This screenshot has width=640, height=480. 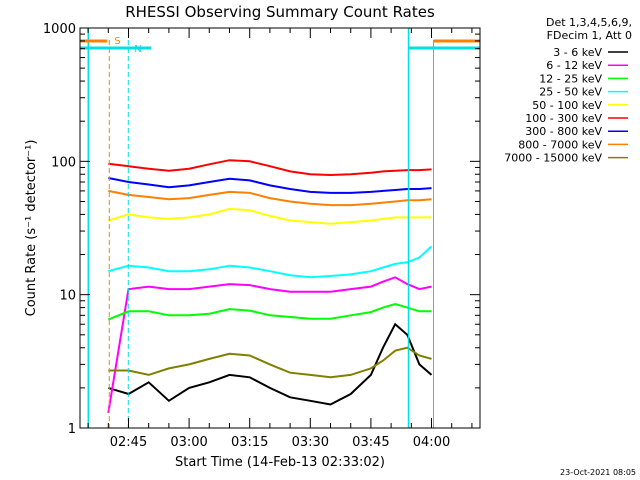 What do you see at coordinates (589, 35) in the screenshot?
I see `legend-header-line-2: FDecim 1, Att 0` at bounding box center [589, 35].